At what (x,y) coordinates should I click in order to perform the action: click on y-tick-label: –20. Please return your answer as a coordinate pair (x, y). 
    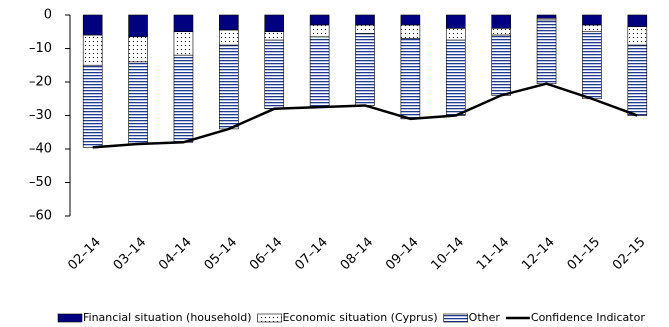
    Looking at the image, I should click on (40, 82).